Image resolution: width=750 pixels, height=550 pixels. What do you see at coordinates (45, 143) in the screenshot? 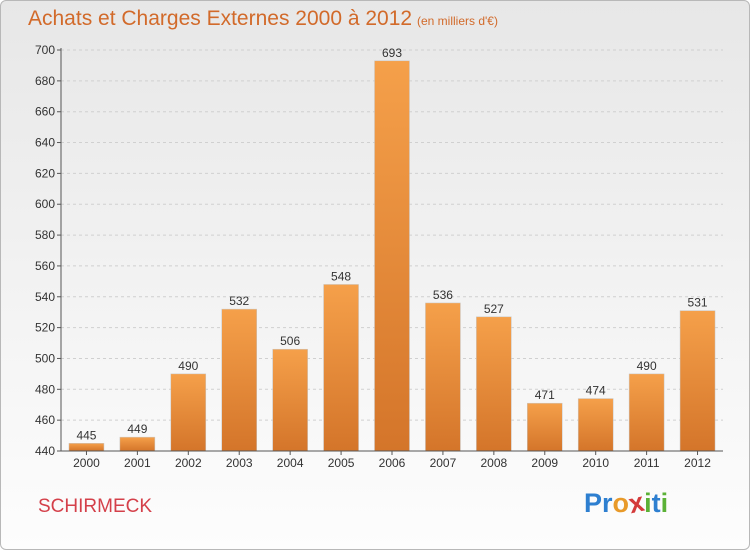
I see `y-tick-label: 640` at bounding box center [45, 143].